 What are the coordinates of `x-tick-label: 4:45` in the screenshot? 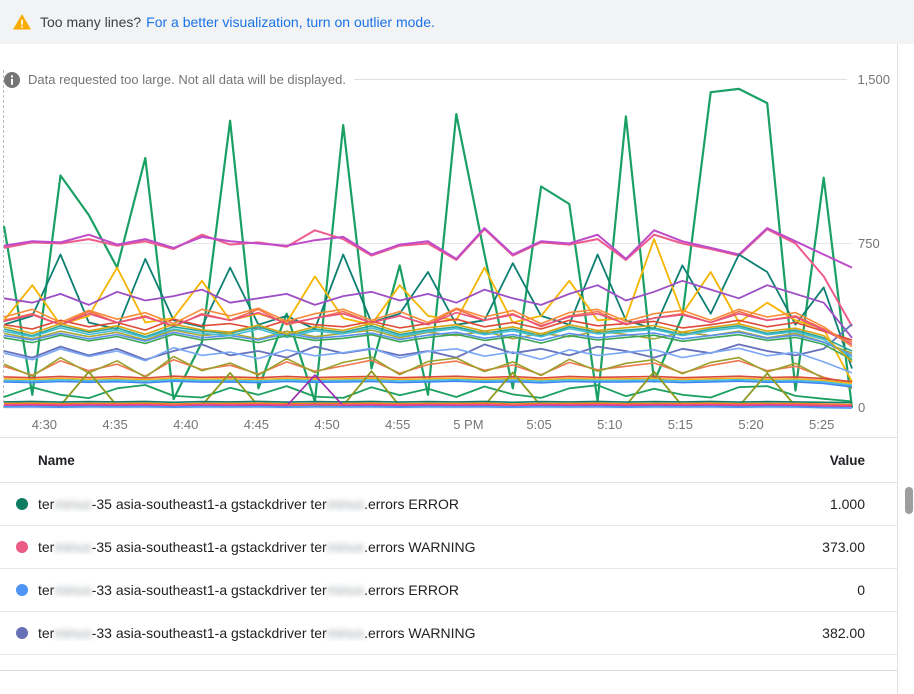 It's located at (256, 424).